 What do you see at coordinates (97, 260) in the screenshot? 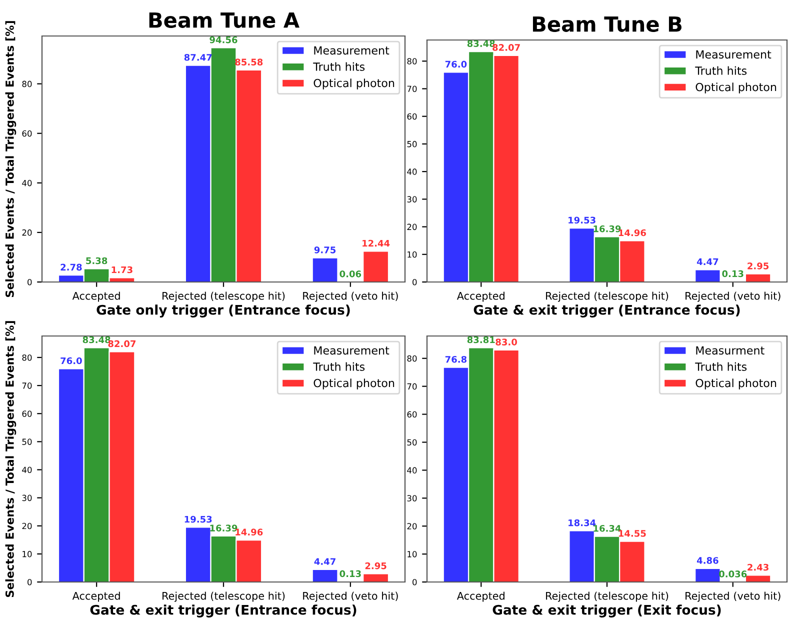
I see `data-label: 5.38` at bounding box center [97, 260].